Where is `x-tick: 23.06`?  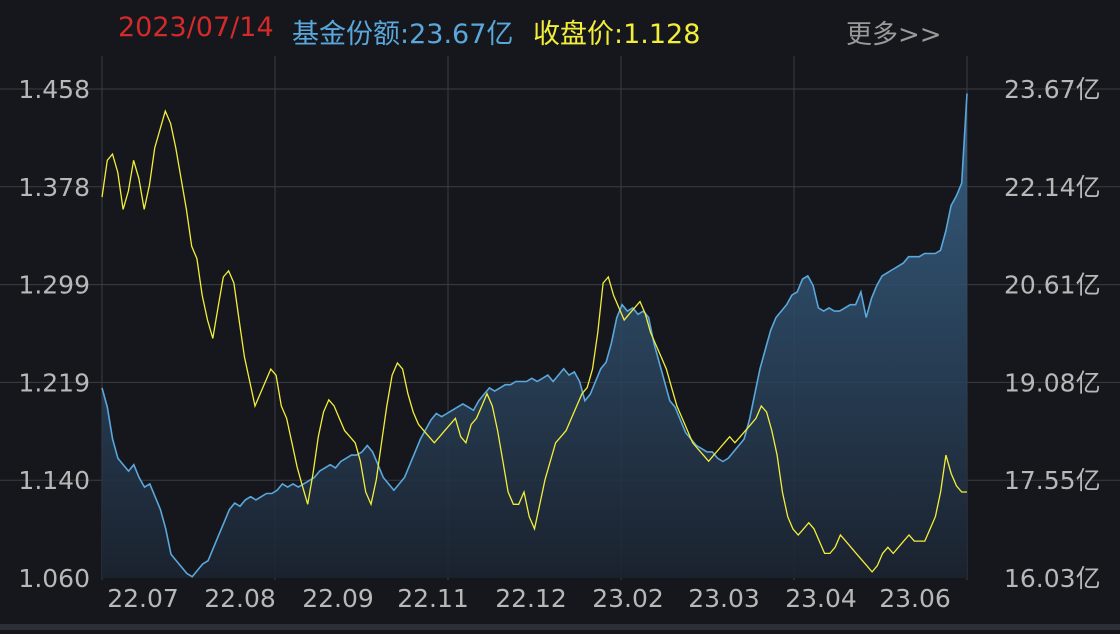 x-tick: 23.06 is located at coordinates (915, 598).